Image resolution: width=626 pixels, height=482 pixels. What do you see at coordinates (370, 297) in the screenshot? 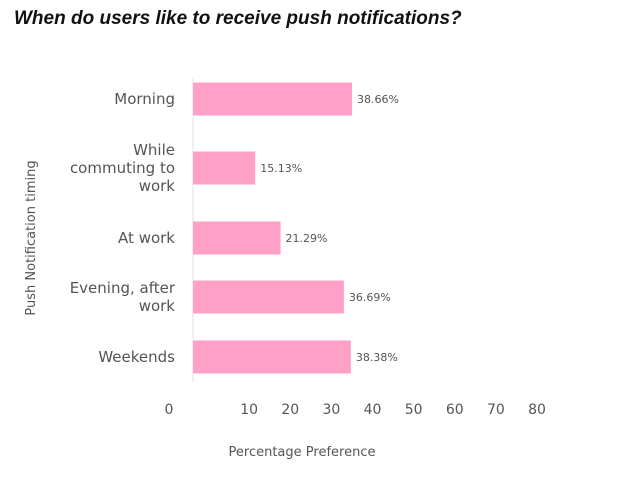
I see `data-label: 36.69%` at bounding box center [370, 297].